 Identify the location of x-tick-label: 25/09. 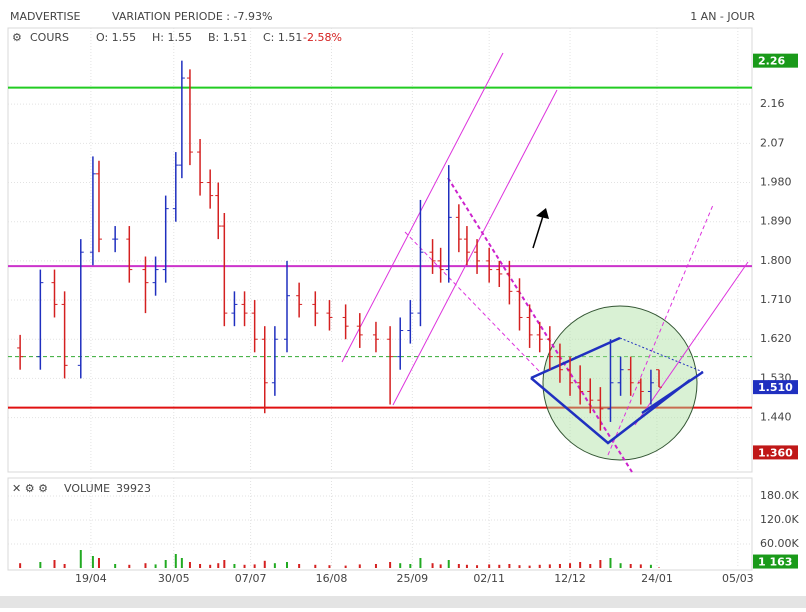
(412, 578).